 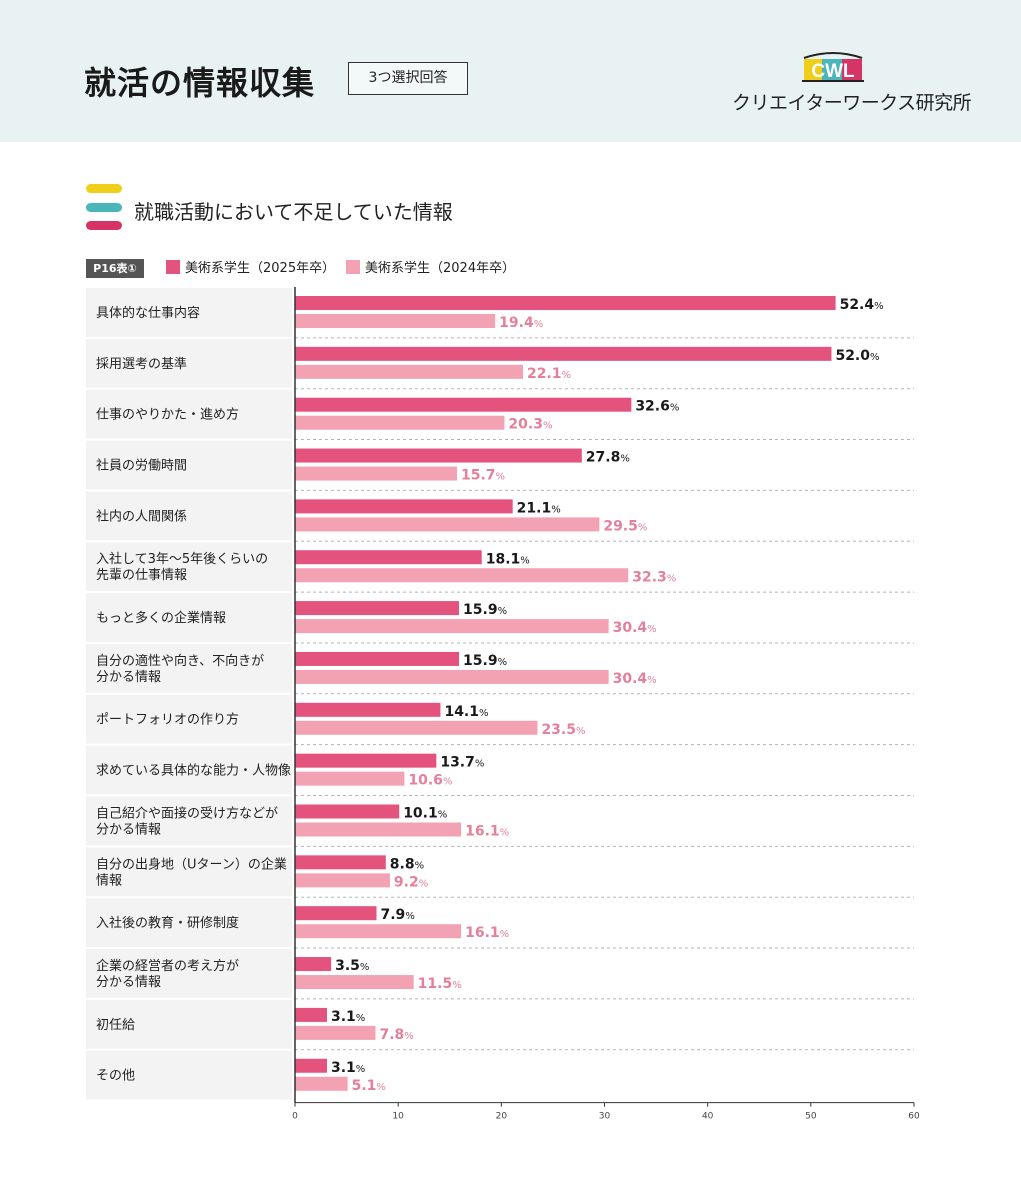 I want to click on category-label: 先輩の仕事情報, so click(x=141, y=575).